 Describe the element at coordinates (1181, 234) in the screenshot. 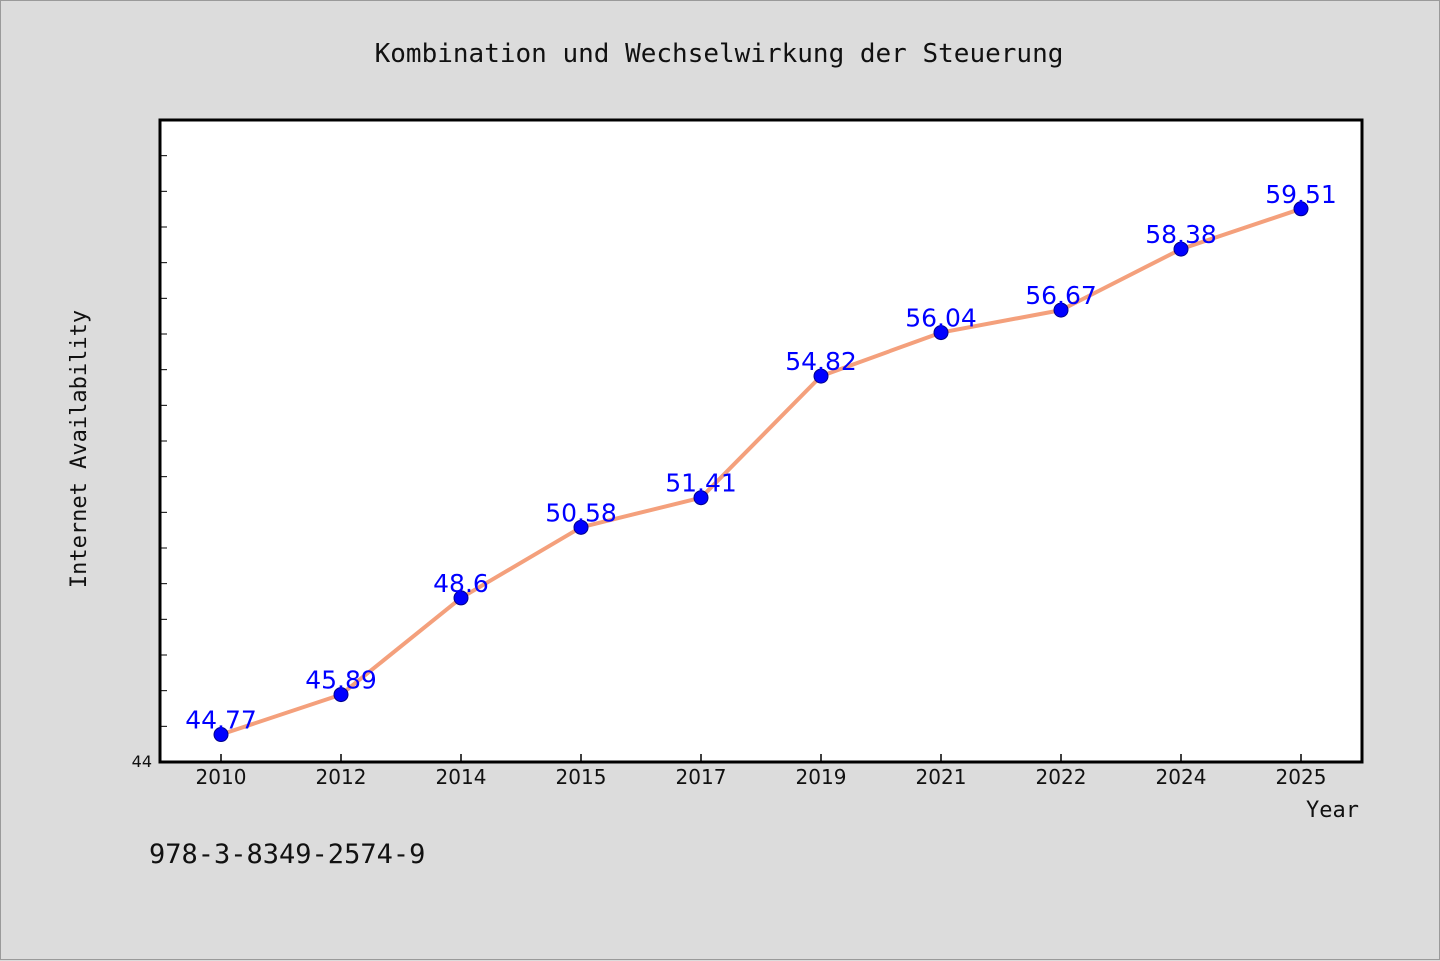

I see `data-label: 58.38` at that location.